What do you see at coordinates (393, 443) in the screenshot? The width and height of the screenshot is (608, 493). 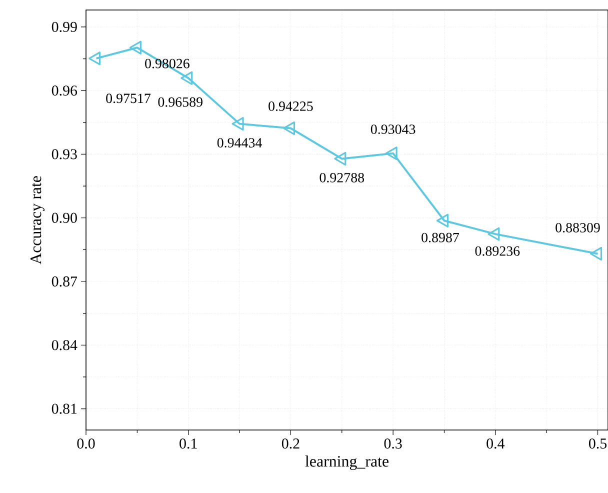 I see `x-tick-label: 0.3` at bounding box center [393, 443].